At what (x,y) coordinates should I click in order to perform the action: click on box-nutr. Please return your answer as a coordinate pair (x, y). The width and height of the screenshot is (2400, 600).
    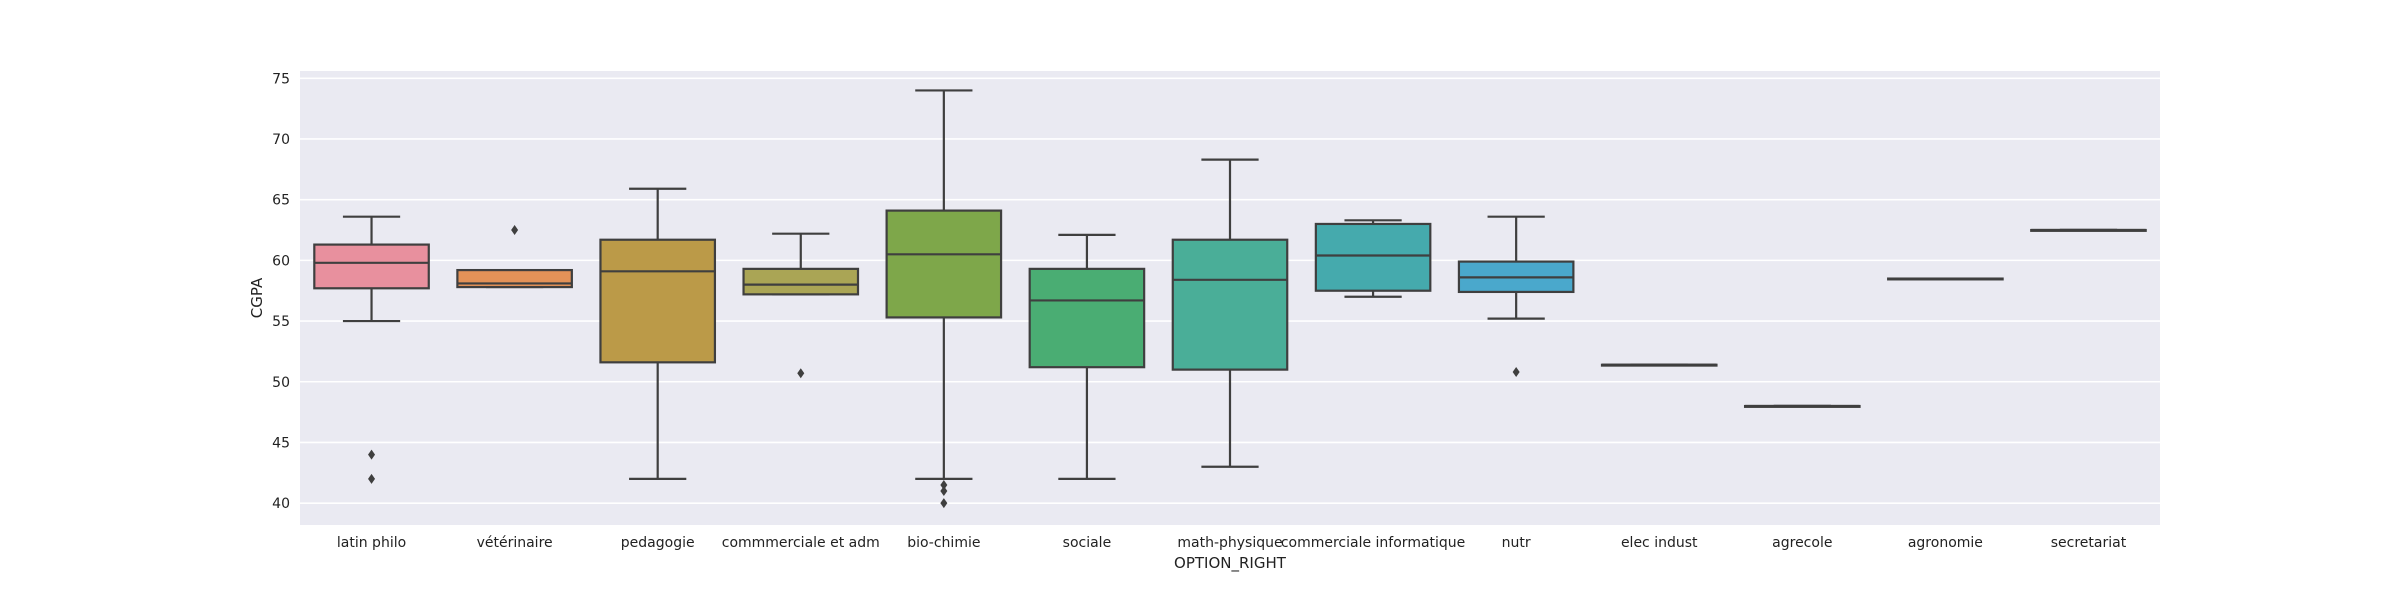
    Looking at the image, I should click on (1516, 296).